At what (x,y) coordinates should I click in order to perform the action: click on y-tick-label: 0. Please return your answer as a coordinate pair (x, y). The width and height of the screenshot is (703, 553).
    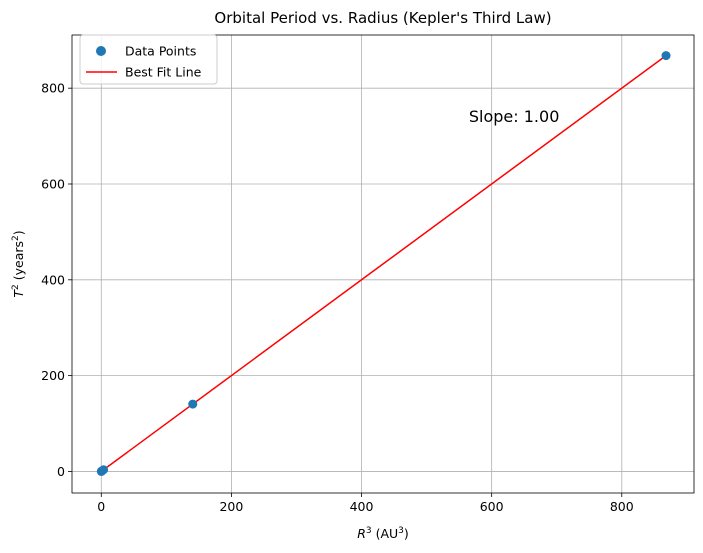
    Looking at the image, I should click on (61, 471).